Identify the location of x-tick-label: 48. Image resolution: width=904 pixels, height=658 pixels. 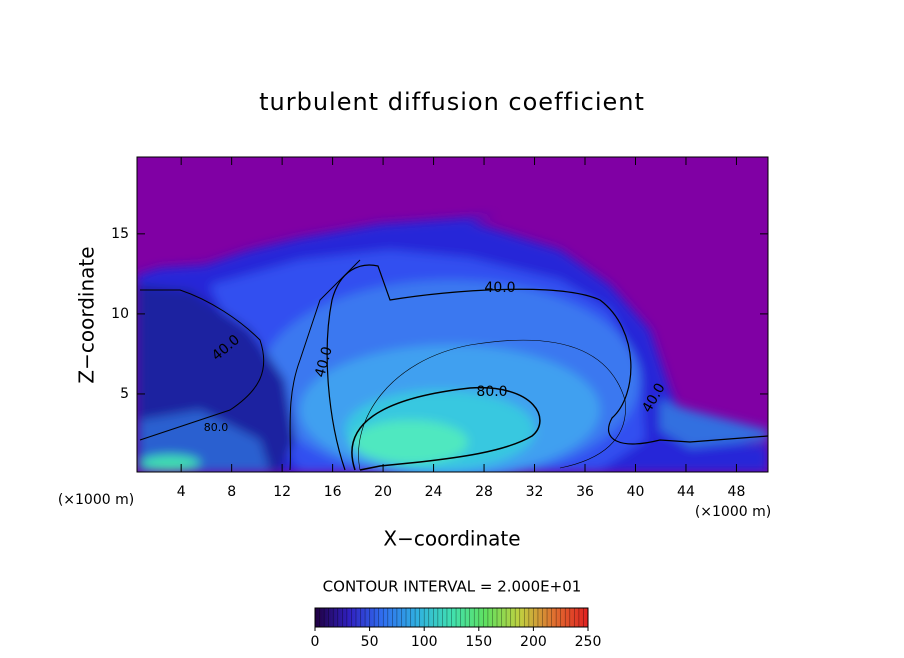
(737, 492).